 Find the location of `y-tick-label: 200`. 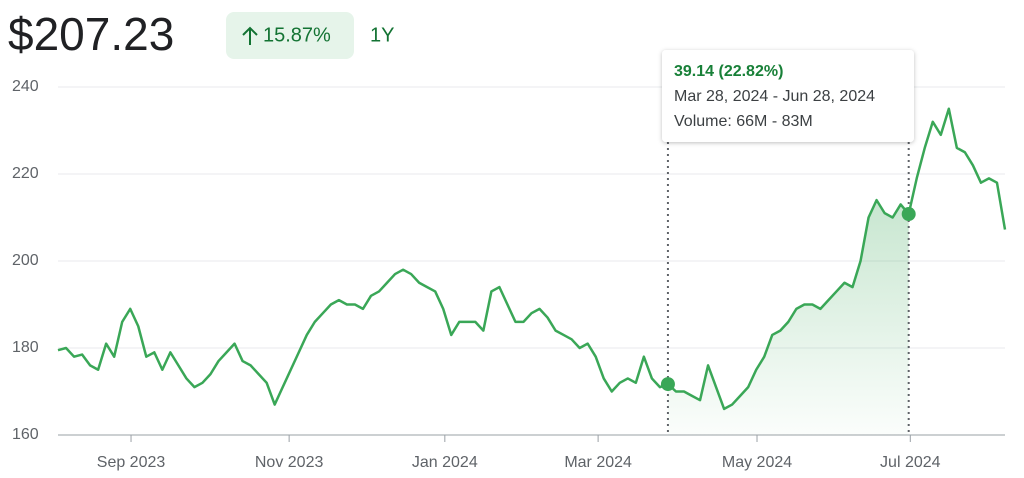

y-tick-label: 200 is located at coordinates (25, 260).